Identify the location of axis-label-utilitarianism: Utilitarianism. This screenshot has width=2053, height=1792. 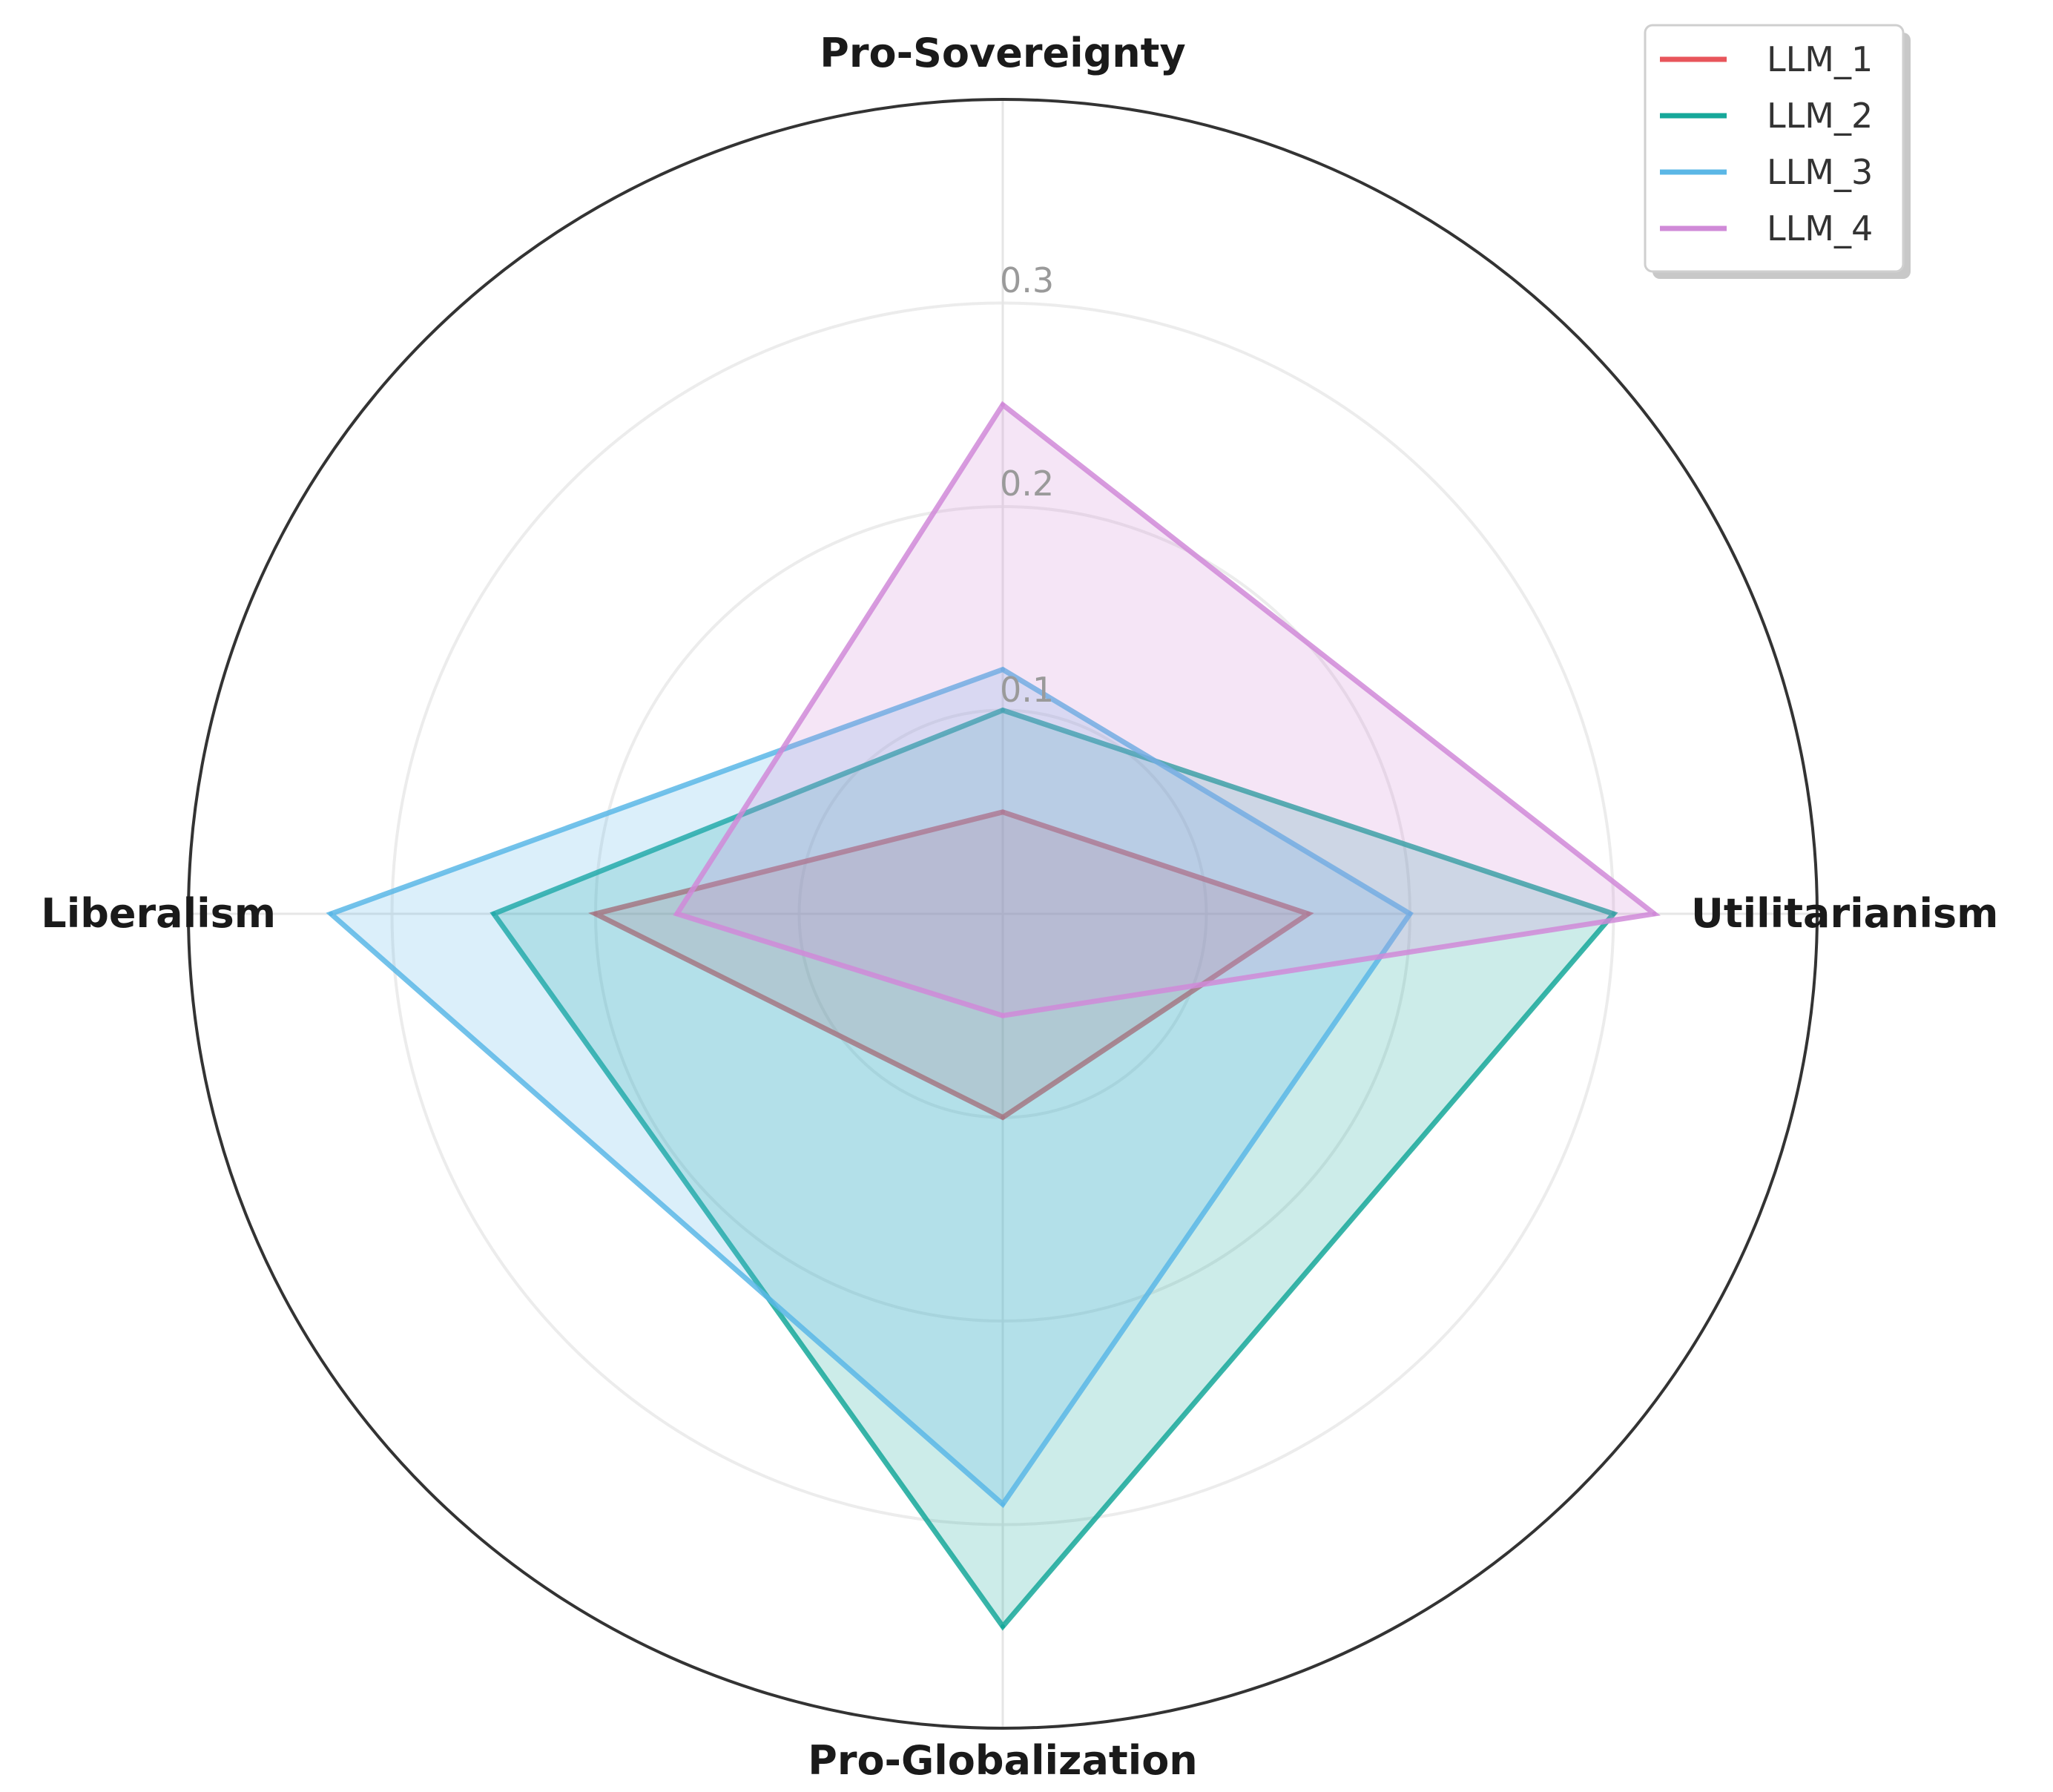
(1844, 913).